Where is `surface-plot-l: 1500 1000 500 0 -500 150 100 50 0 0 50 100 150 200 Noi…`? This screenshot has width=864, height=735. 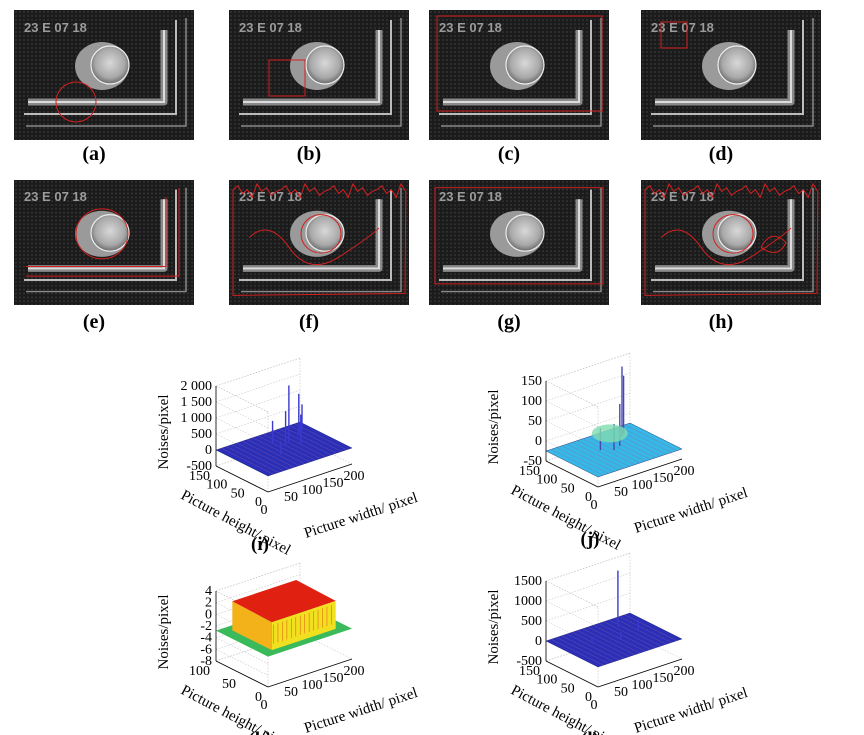 surface-plot-l: 1500 1000 500 0 -500 150 100 50 0 0 50 100 150 200 Noi… is located at coordinates (615, 643).